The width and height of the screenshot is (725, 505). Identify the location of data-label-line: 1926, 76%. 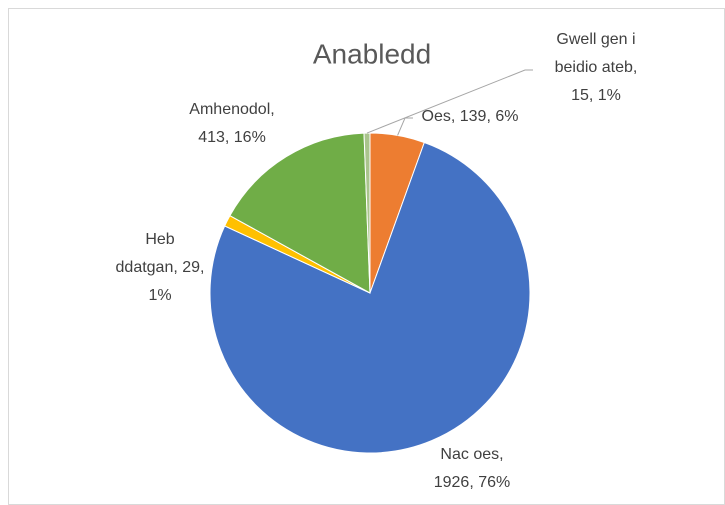
(472, 482).